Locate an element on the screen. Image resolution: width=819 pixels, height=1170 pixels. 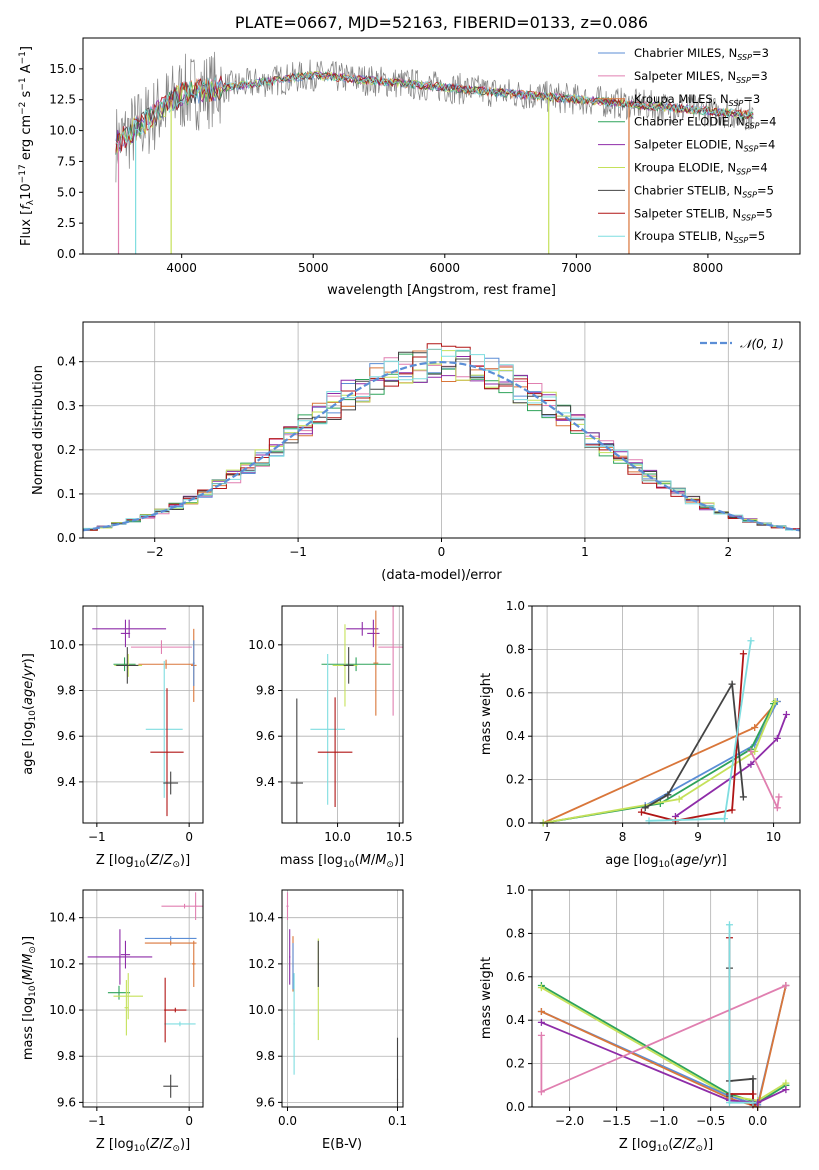
x-tick-label: −2 is located at coordinates (155, 552).